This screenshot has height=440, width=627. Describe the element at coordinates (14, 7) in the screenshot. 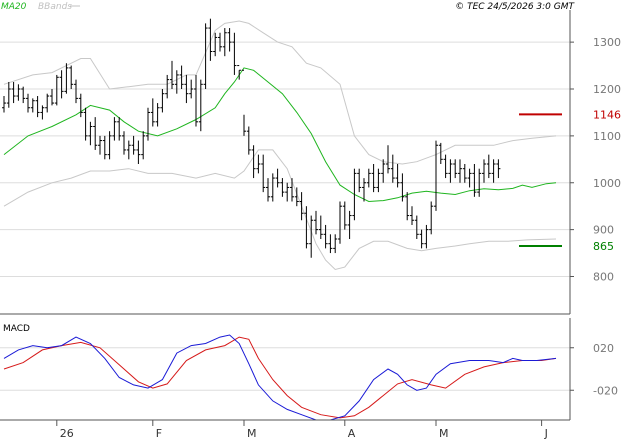

I see `legend-ma20: MA20` at that location.